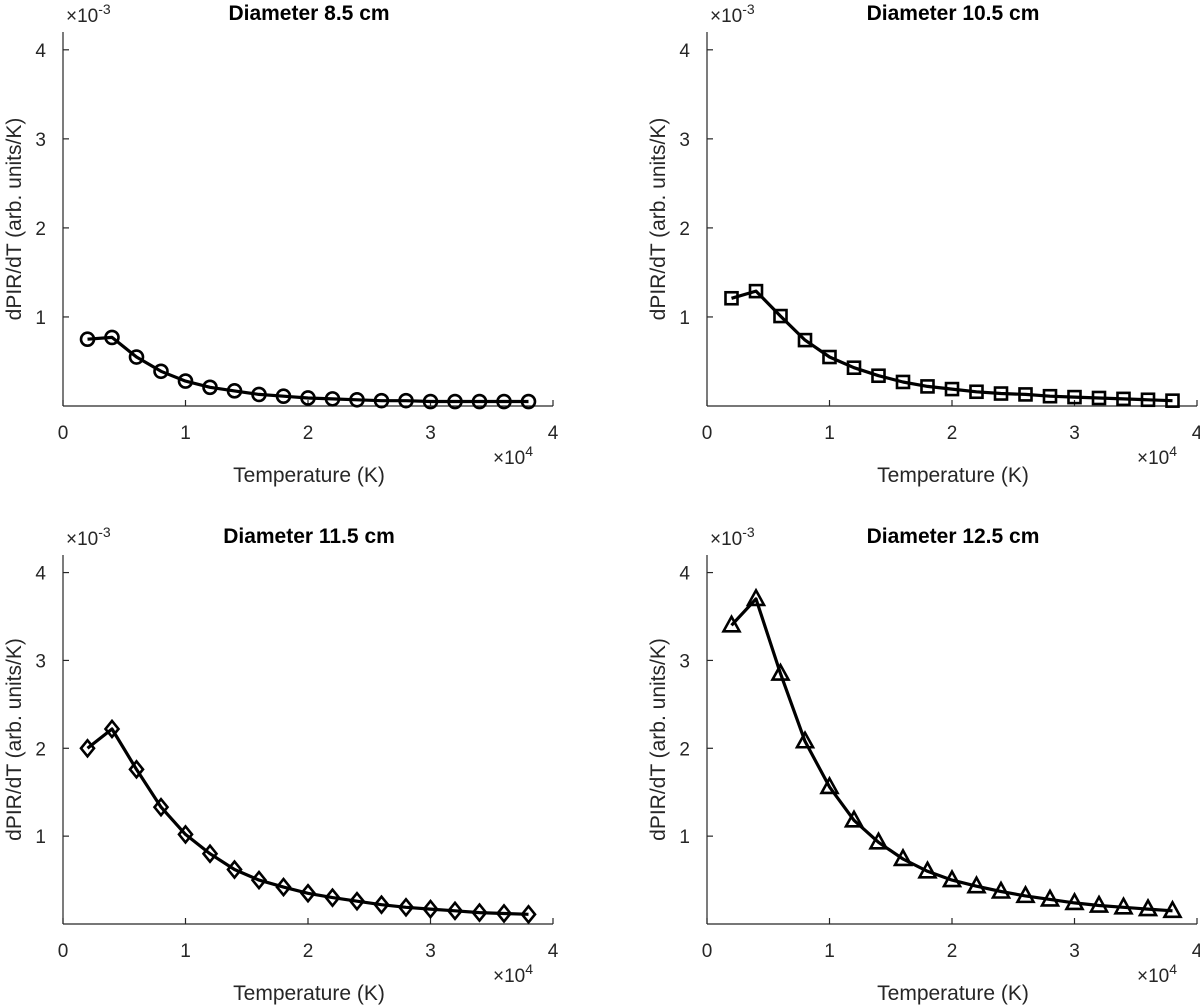 The width and height of the screenshot is (1200, 1008). I want to click on x-tick-label: 3, so click(1074, 951).